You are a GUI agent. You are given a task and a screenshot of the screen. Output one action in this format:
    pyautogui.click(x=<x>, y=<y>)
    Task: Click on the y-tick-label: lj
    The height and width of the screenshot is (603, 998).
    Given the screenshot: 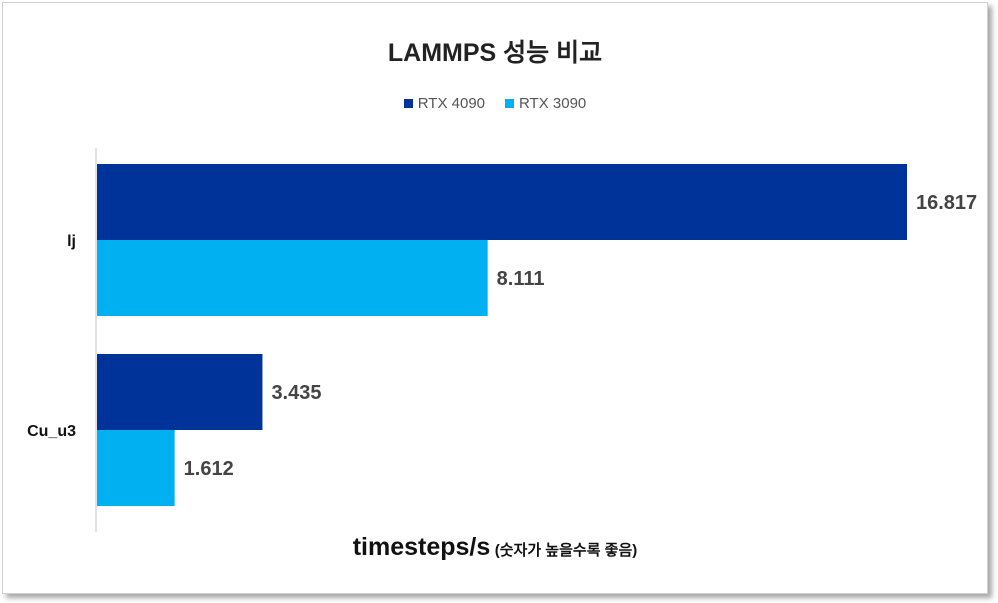 What is the action you would take?
    pyautogui.click(x=71, y=241)
    